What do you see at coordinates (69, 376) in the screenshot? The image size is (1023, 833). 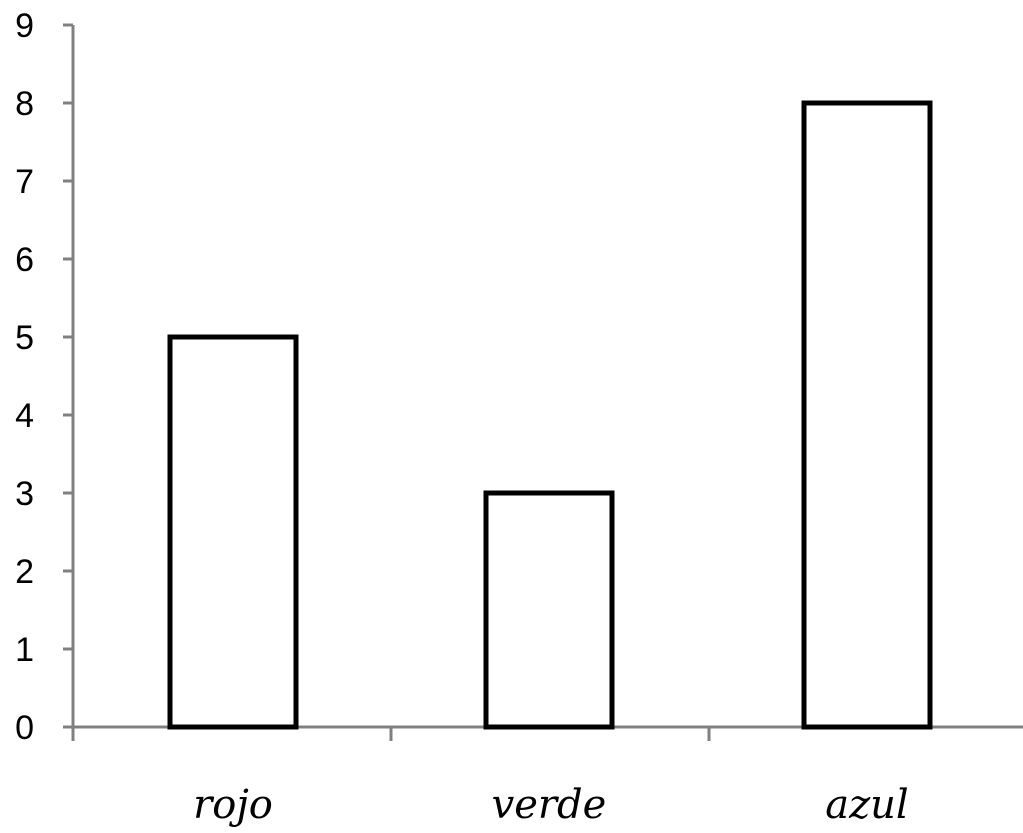 I see `y-axis` at bounding box center [69, 376].